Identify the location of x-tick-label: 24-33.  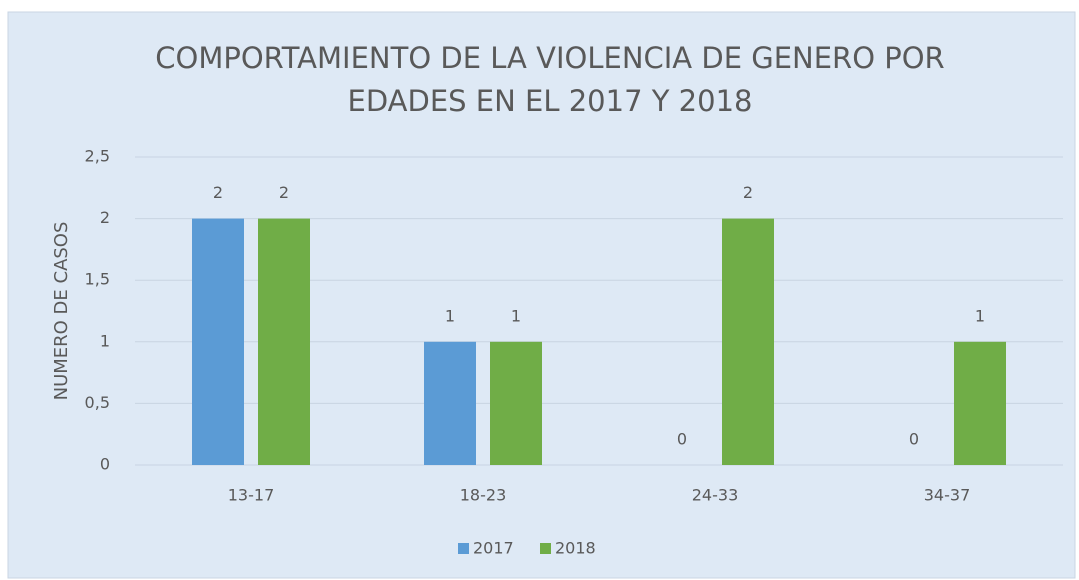
(715, 495).